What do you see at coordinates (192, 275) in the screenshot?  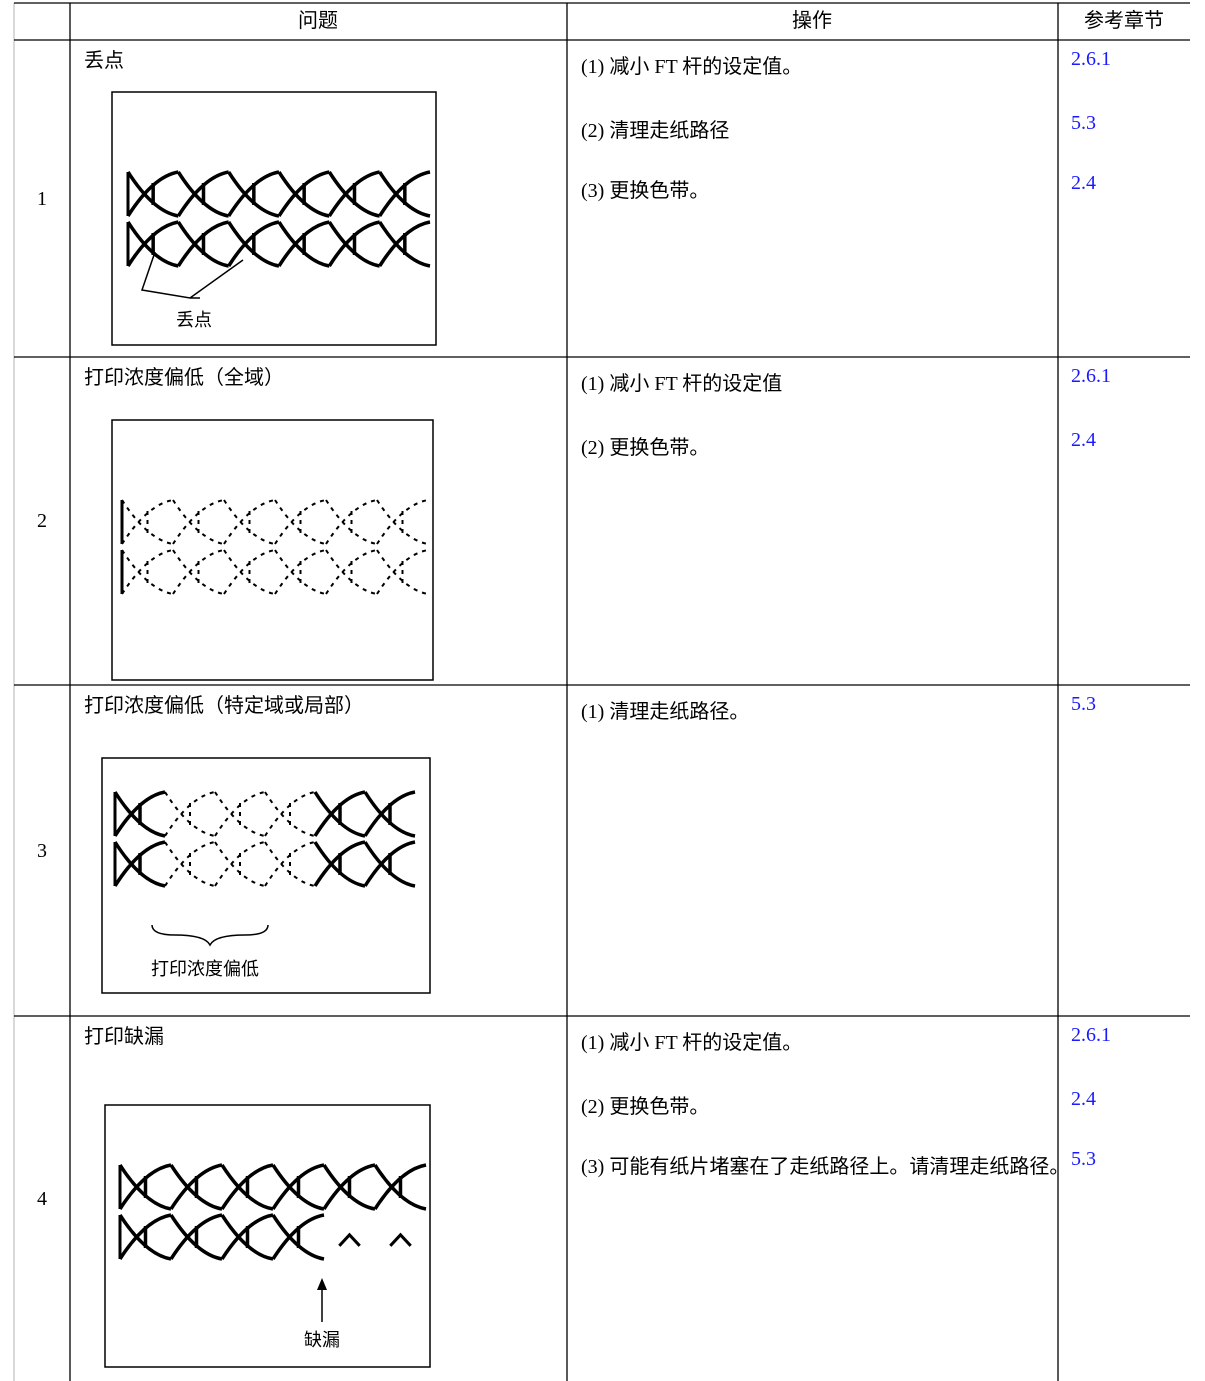 I see `pointer` at bounding box center [192, 275].